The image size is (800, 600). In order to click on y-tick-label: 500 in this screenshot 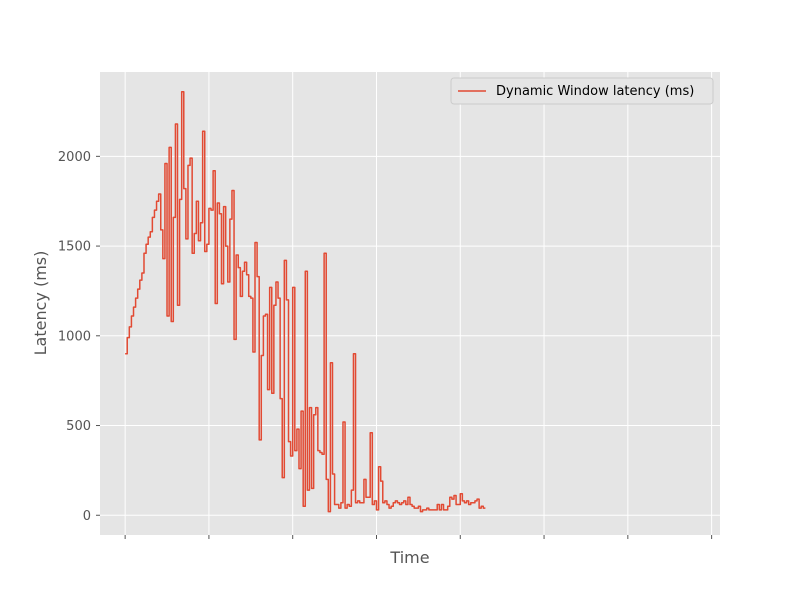, I will do `click(78, 426)`.